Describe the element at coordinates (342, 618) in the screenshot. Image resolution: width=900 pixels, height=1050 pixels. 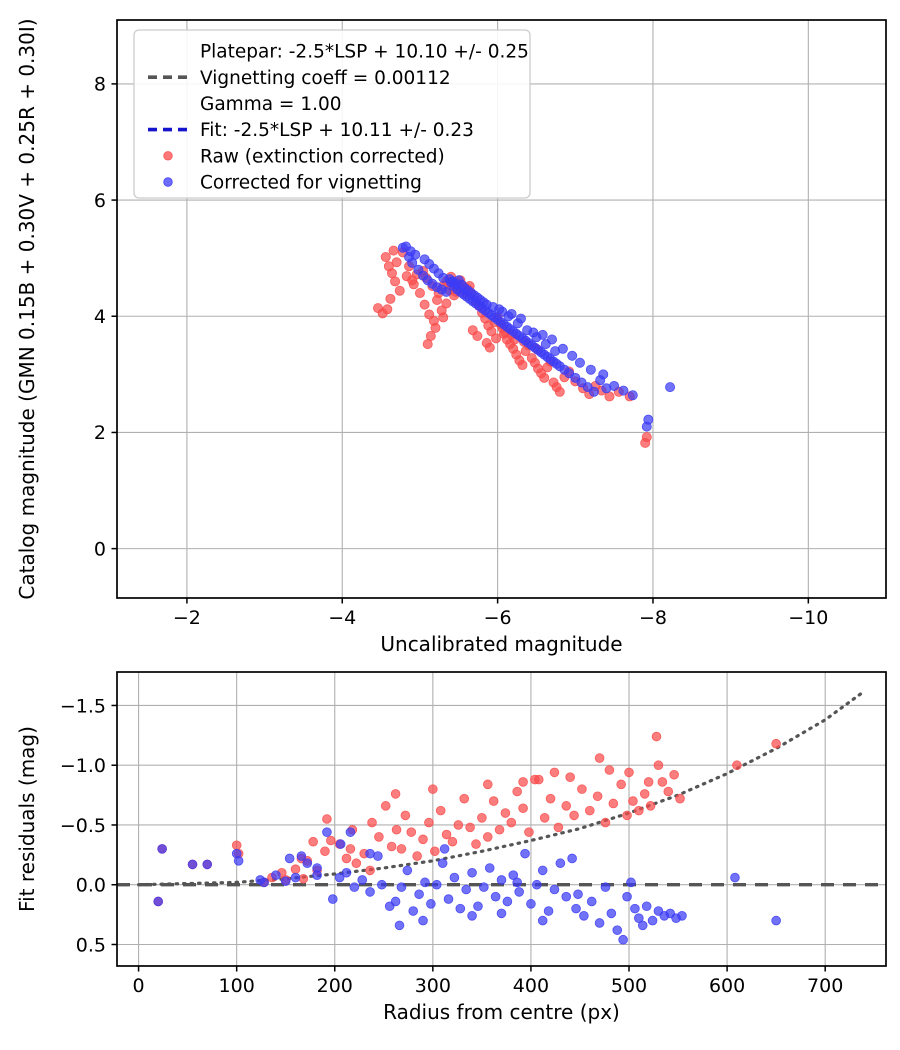
I see `x-tick-label: −4` at that location.